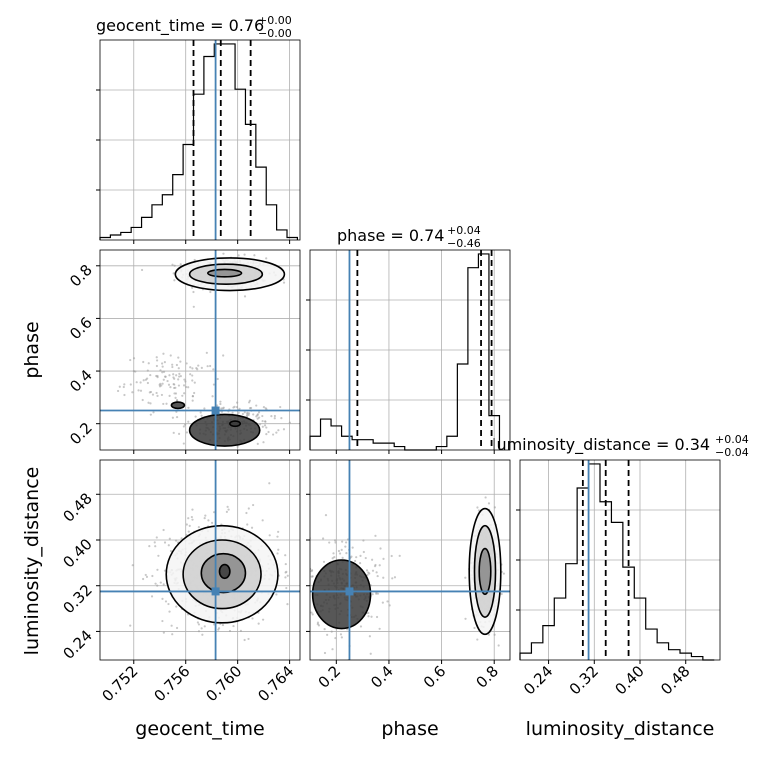  I want to click on 2d-phase_luminosity_distance-point-0-398, so click(485, 497).